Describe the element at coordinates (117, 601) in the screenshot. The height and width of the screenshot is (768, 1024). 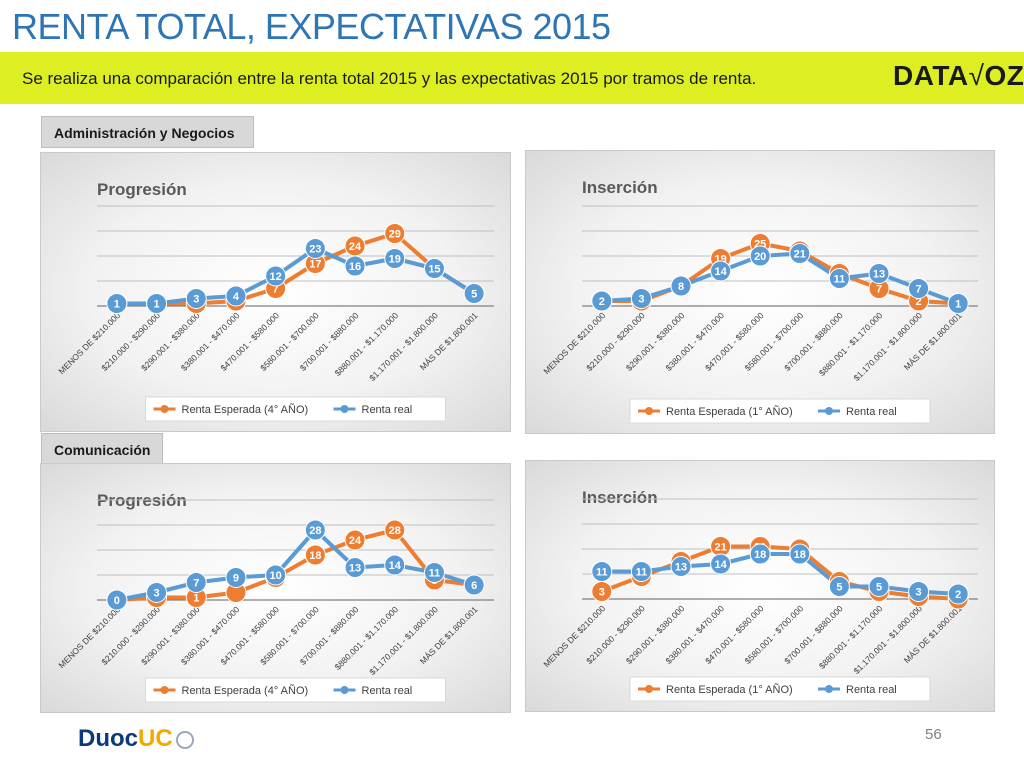
I see `data-label: 0` at that location.